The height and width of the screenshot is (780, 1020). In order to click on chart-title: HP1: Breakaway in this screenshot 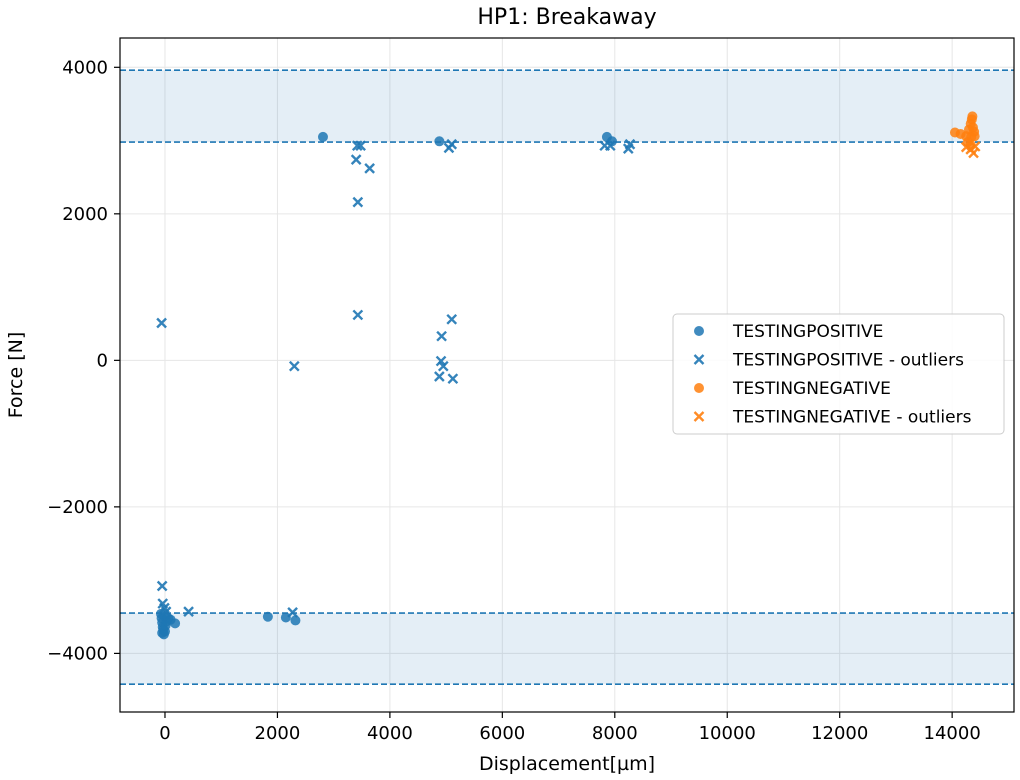, I will do `click(566, 17)`.